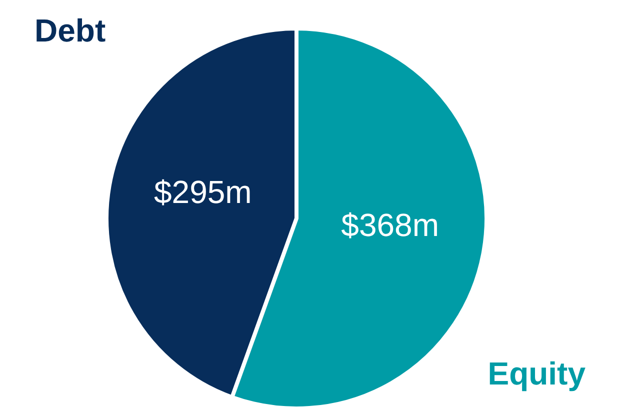 The height and width of the screenshot is (409, 638). What do you see at coordinates (537, 374) in the screenshot?
I see `slice-label: Equity` at bounding box center [537, 374].